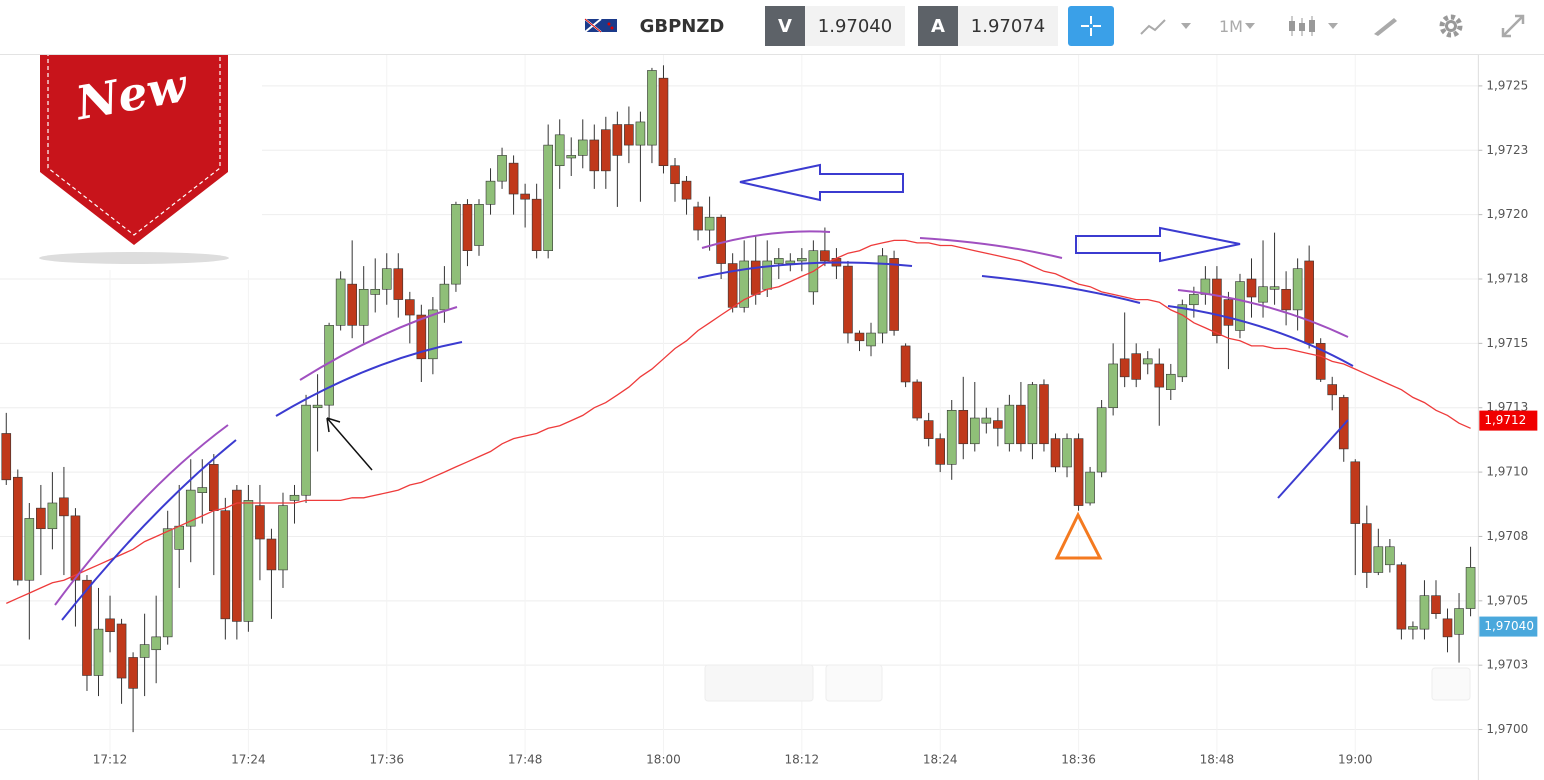 This screenshot has width=1544, height=780. Describe the element at coordinates (1167, 26) in the screenshot. I see `chart-type-button` at that location.